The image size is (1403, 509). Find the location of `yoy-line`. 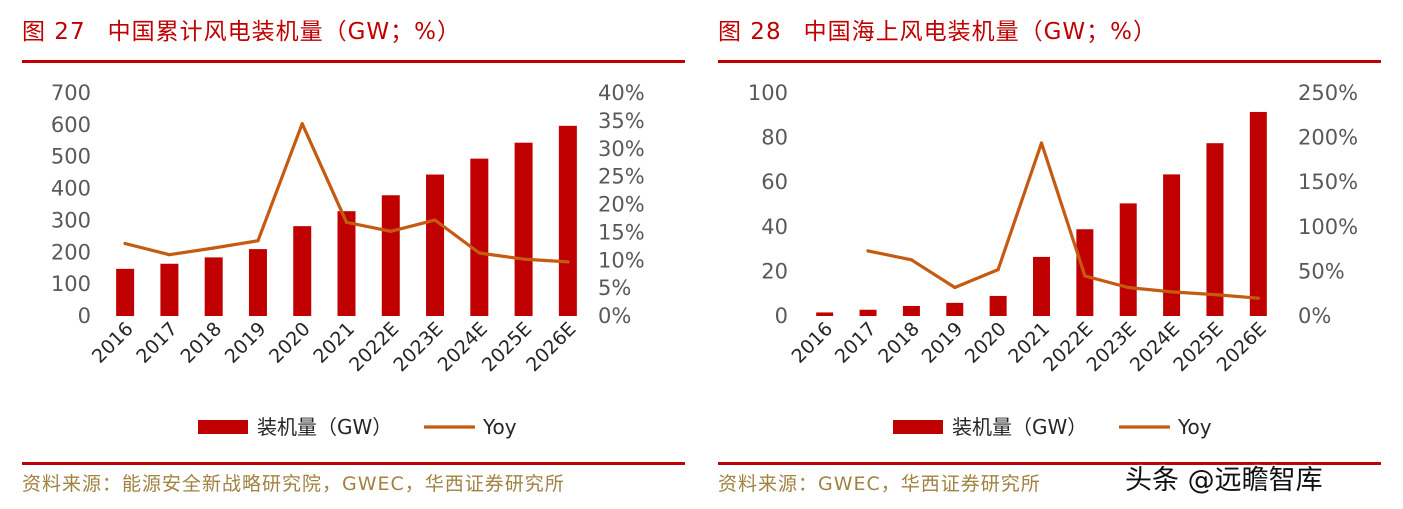

yoy-line is located at coordinates (1063, 220).